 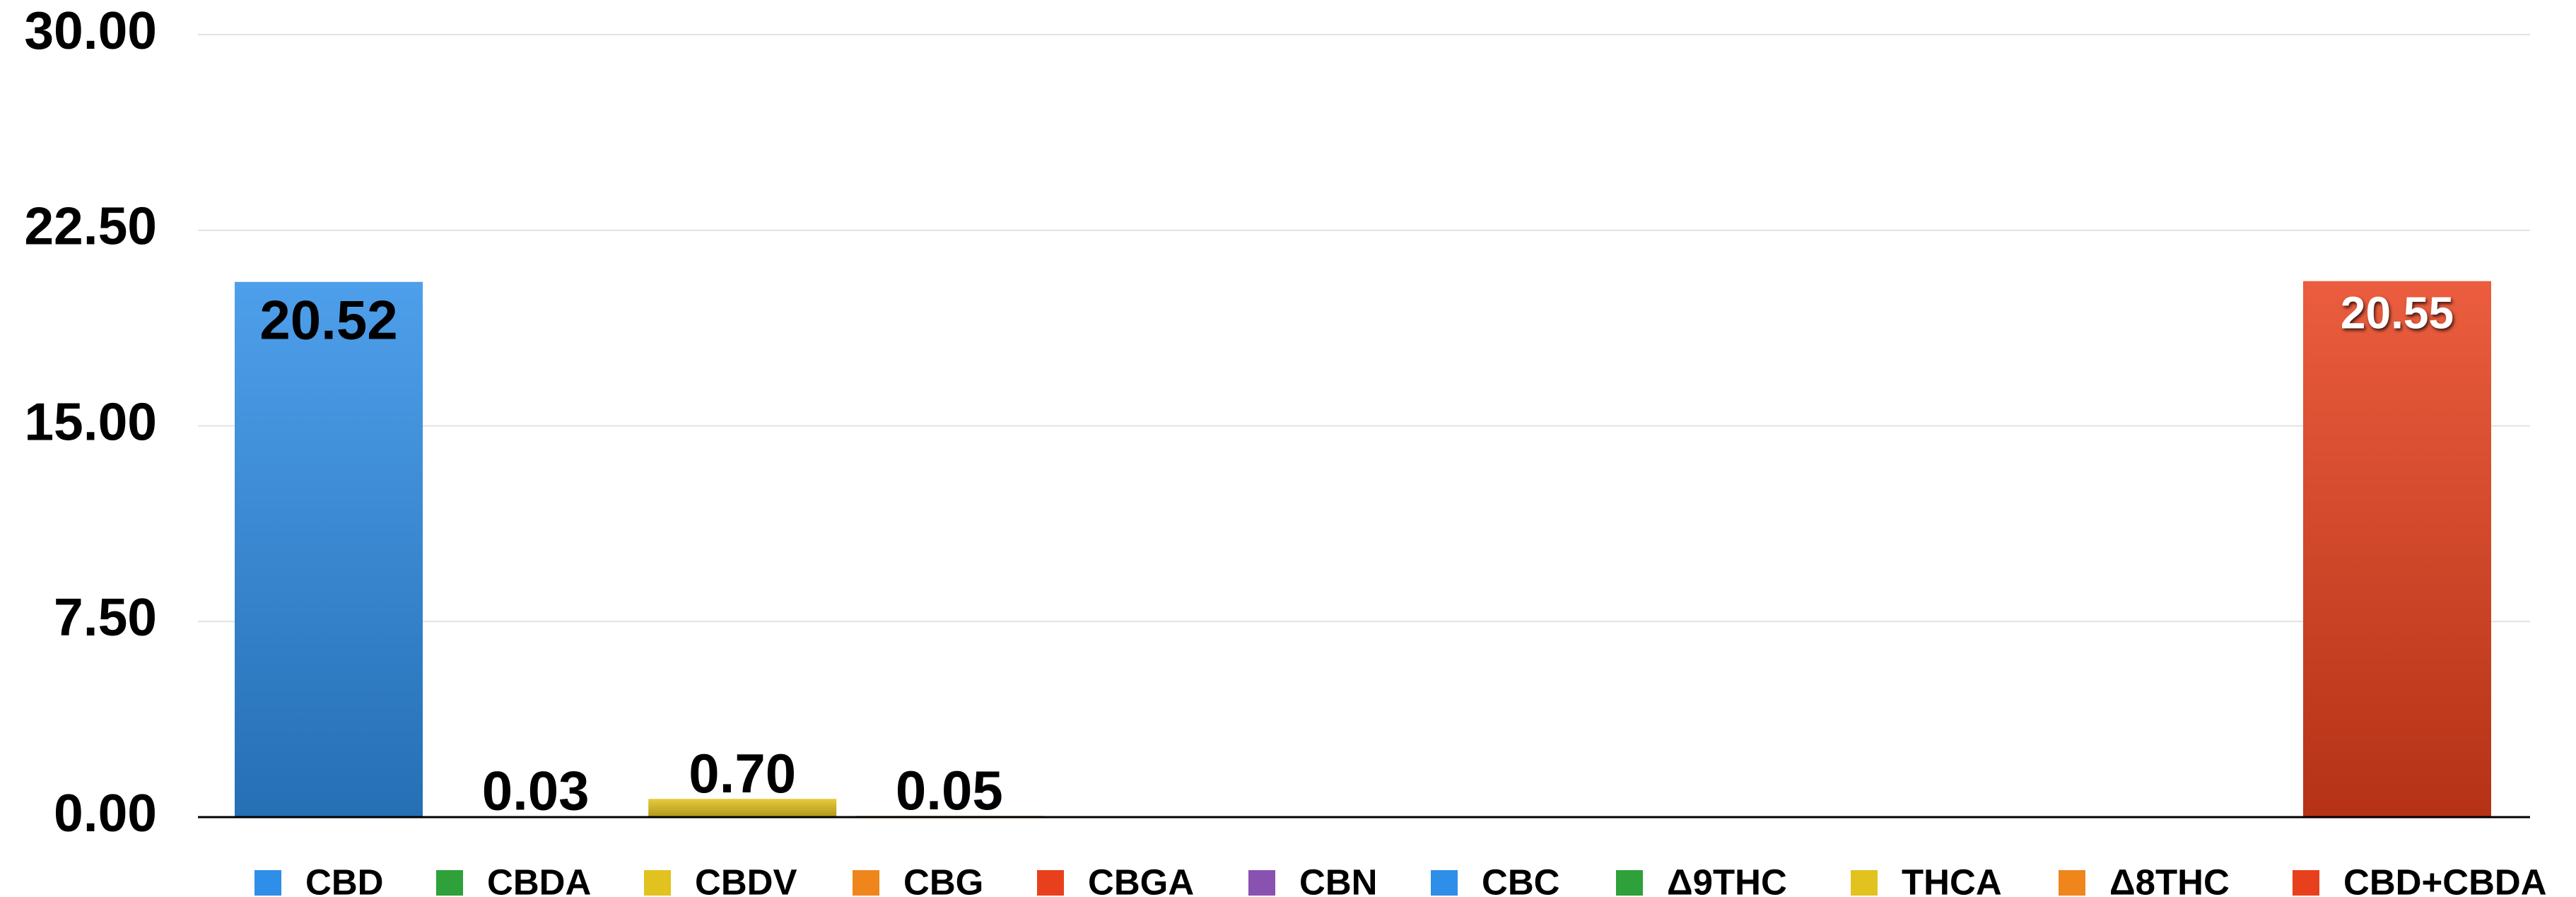 I want to click on y-tick-label: 0.00, so click(x=106, y=813).